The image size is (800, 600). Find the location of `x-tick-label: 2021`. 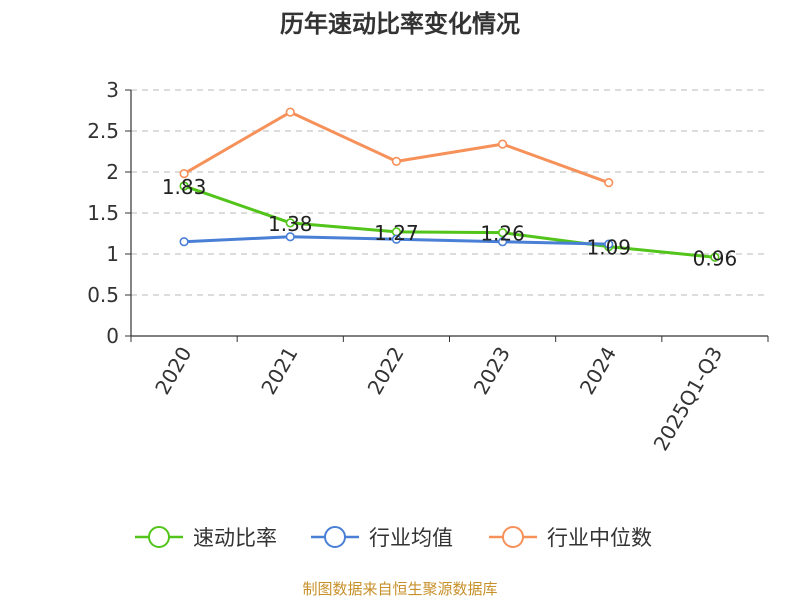

x-tick-label: 2021 is located at coordinates (279, 371).